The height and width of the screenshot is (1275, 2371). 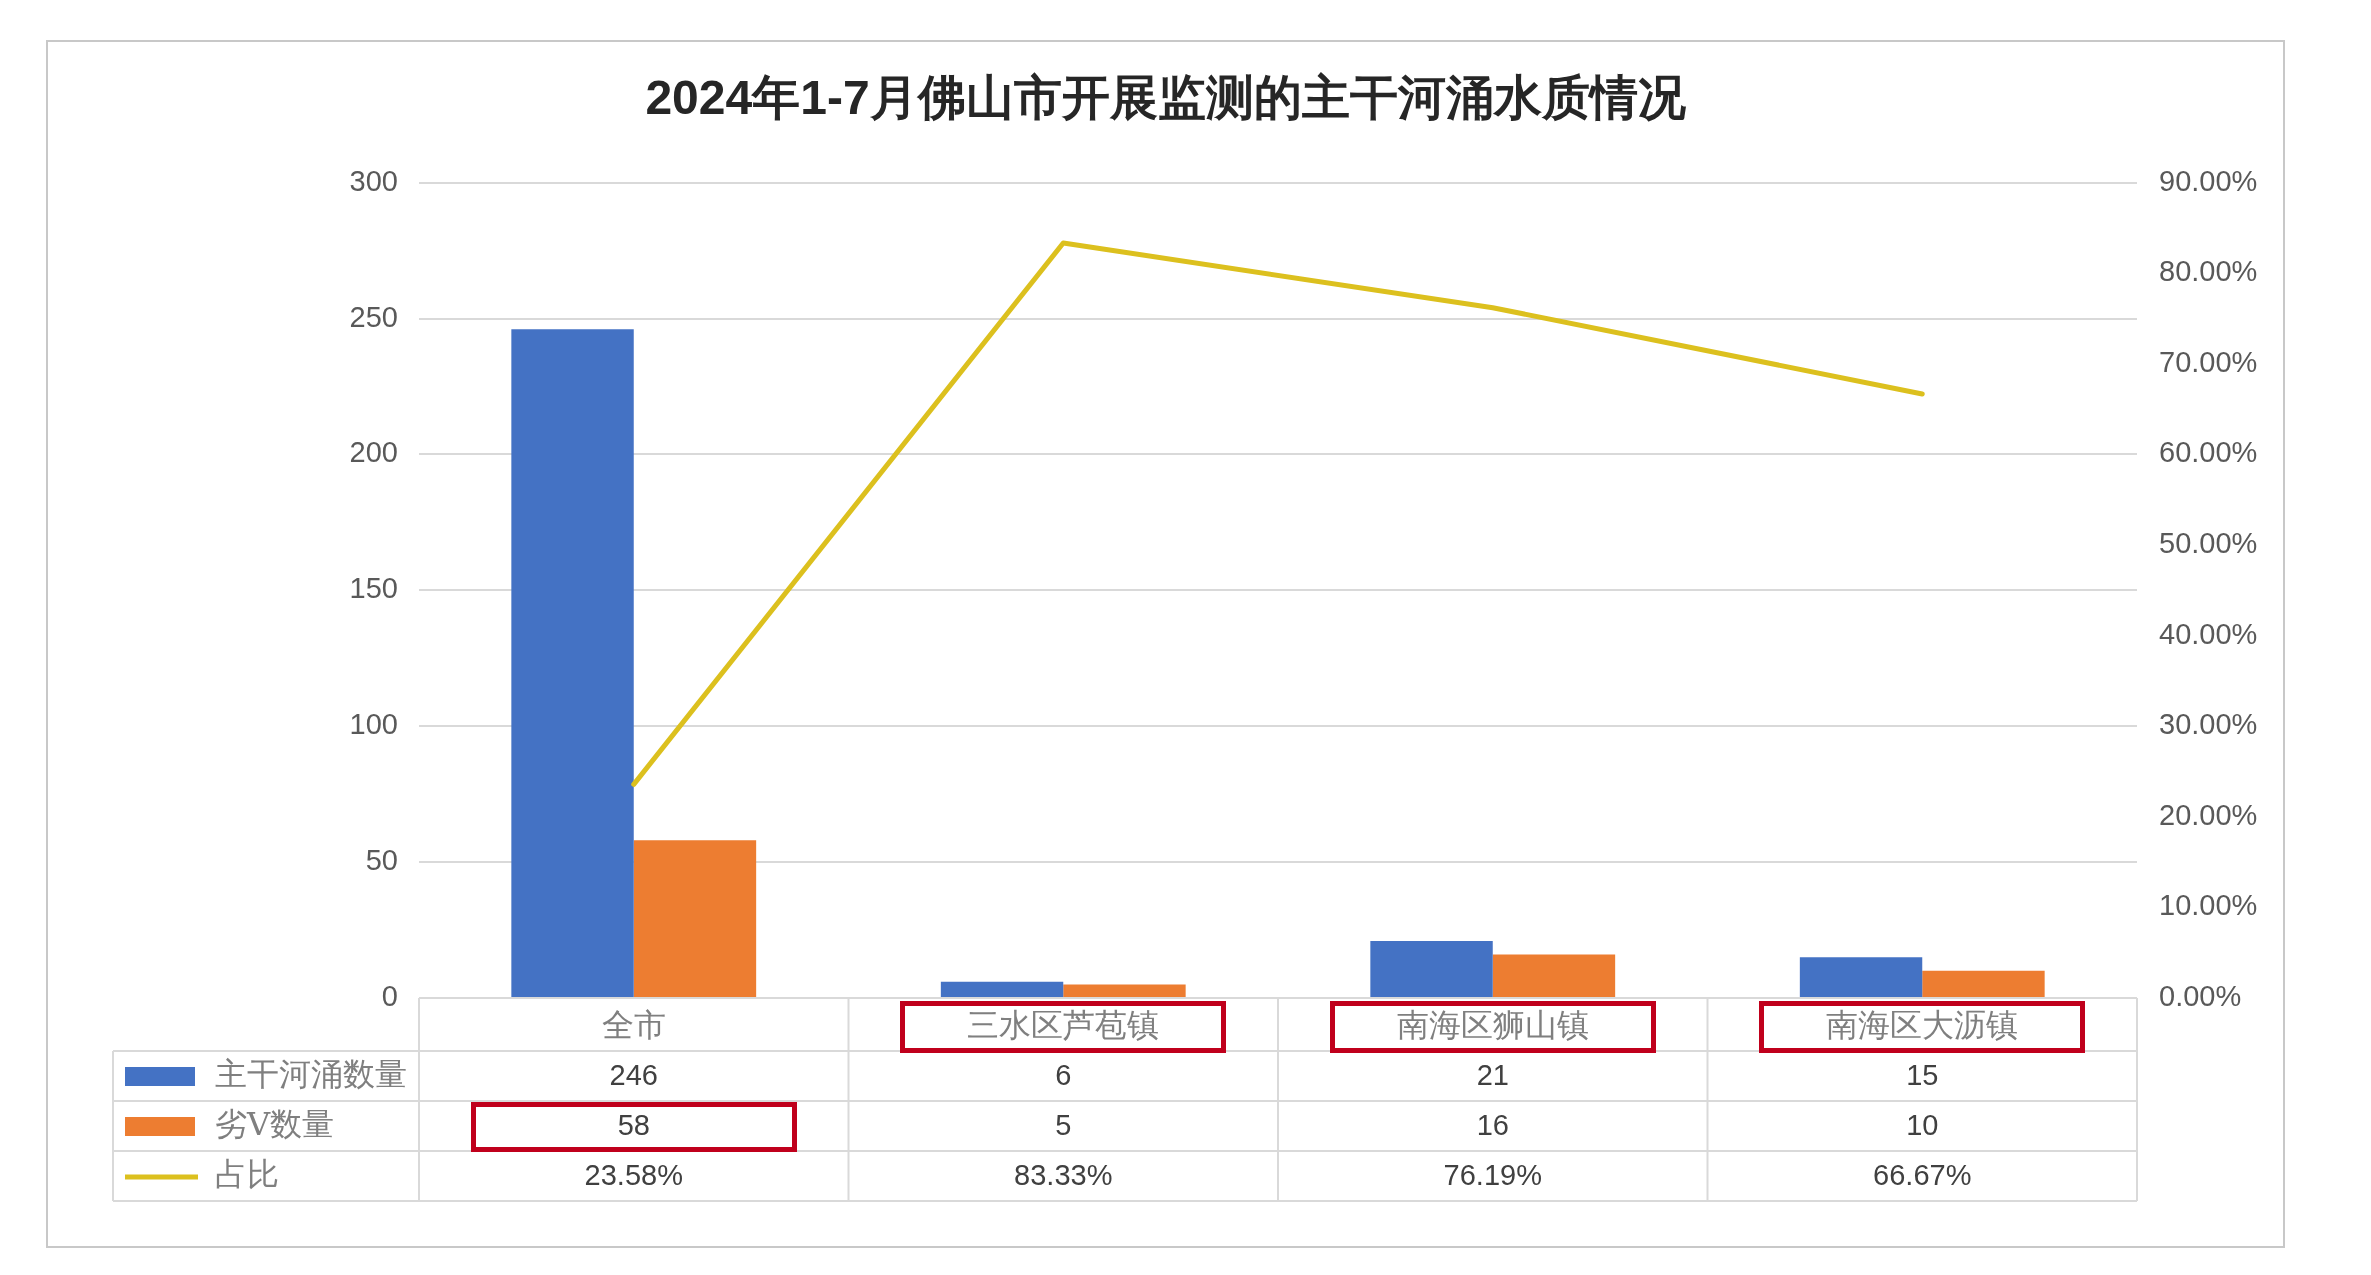 I want to click on x-tick-label: 三水区芦苞镇, so click(x=1063, y=1024).